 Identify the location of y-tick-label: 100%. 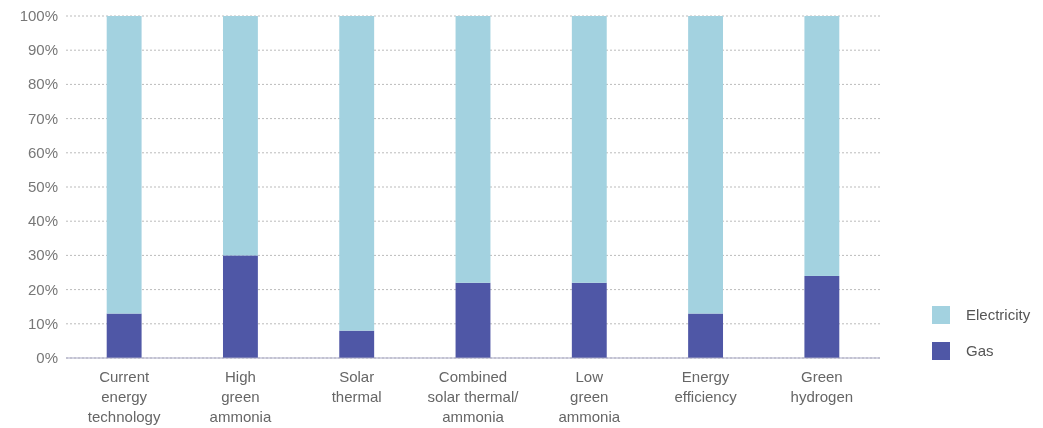
(38, 15).